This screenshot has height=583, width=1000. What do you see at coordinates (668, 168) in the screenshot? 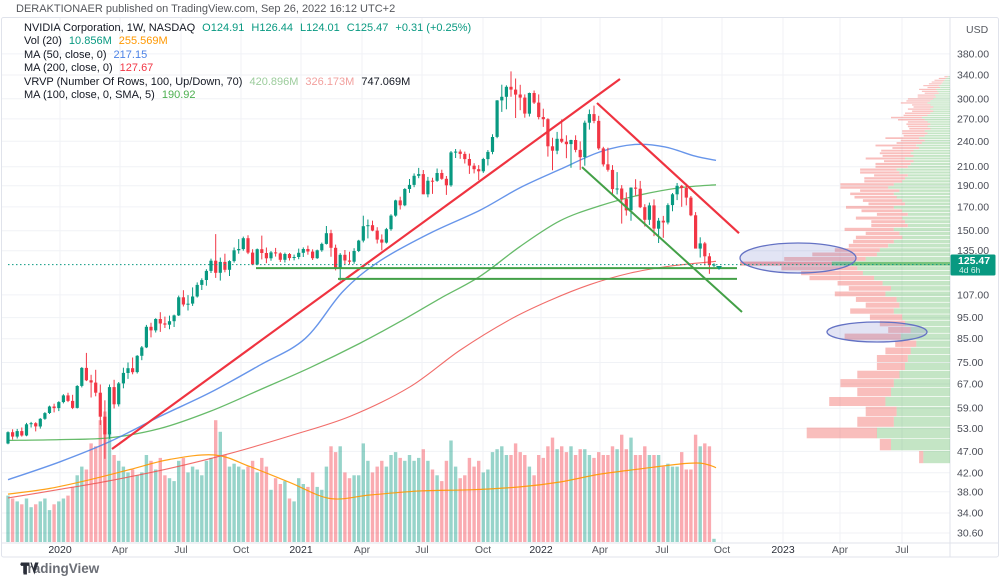
I see `downtrend-line-red` at bounding box center [668, 168].